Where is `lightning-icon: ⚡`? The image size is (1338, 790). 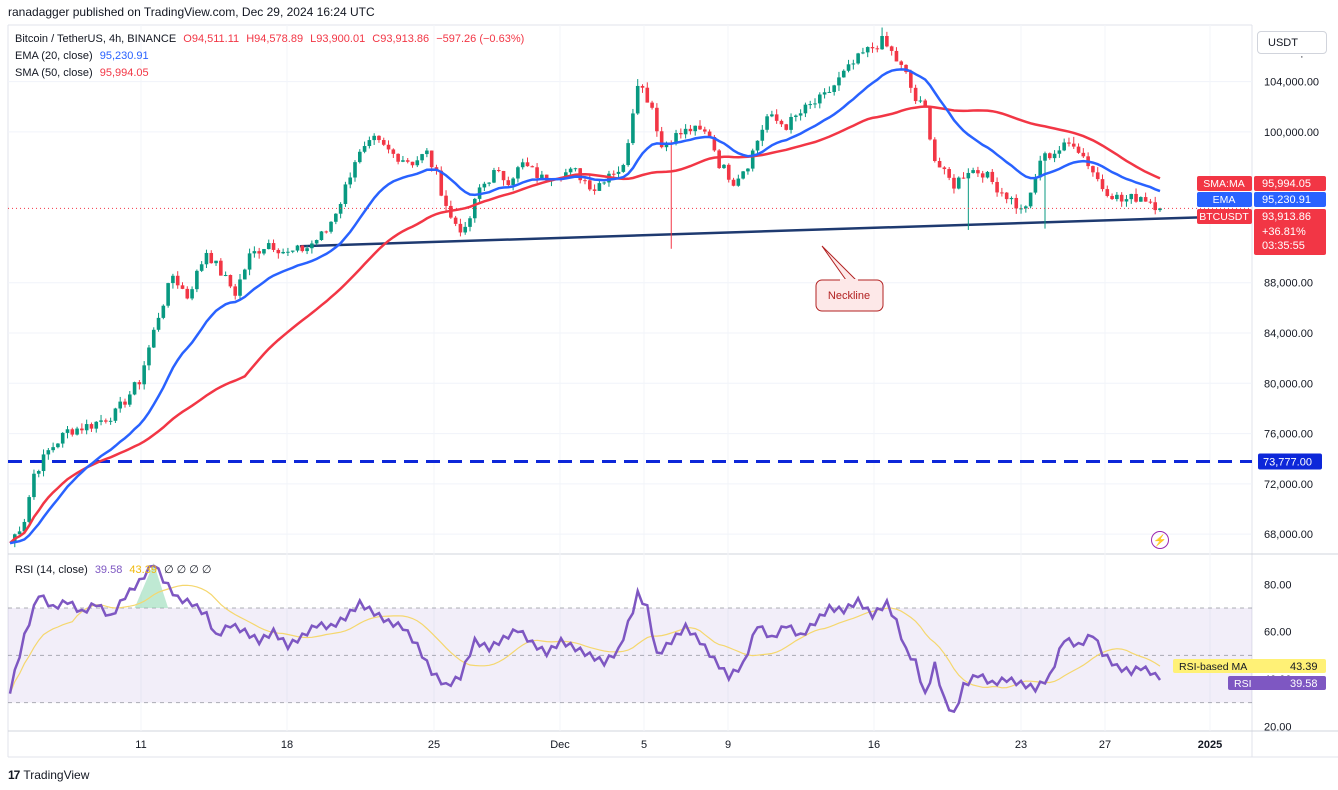 lightning-icon: ⚡ is located at coordinates (1160, 540).